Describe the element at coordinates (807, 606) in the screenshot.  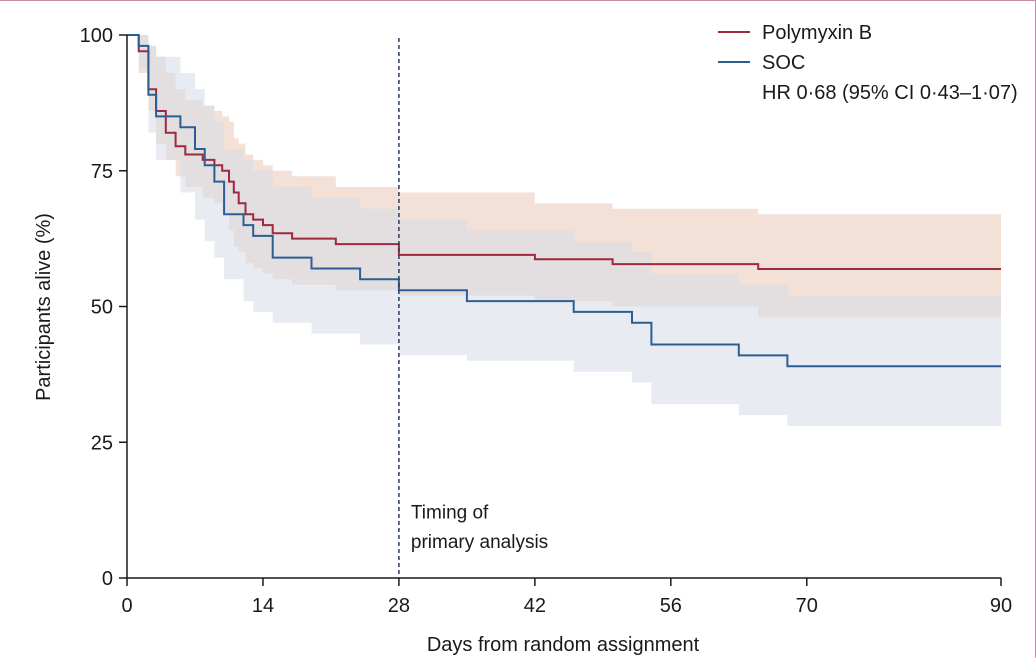
I see `x-tick-label: 70` at that location.